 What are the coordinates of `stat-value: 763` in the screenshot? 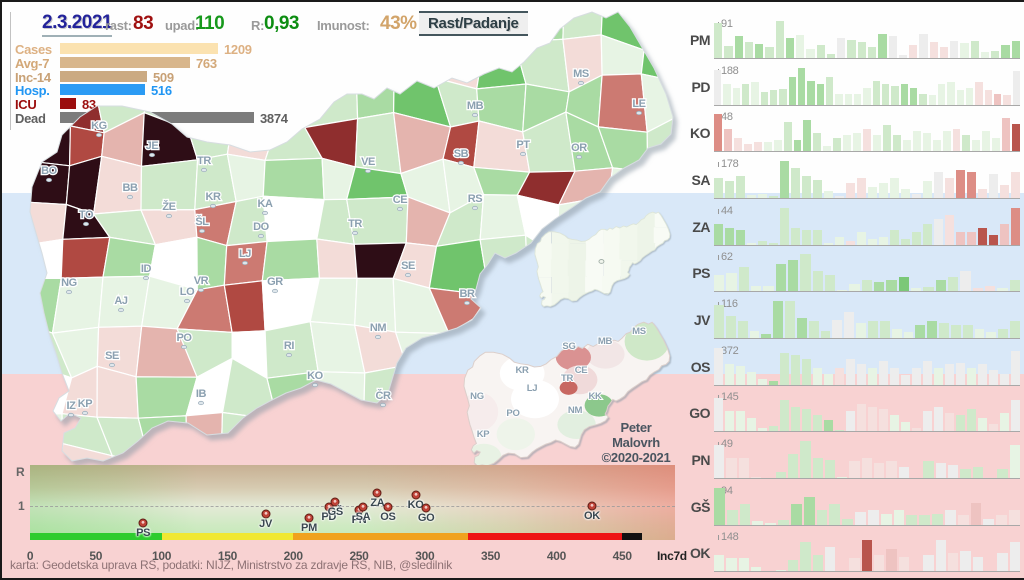 It's located at (206, 63).